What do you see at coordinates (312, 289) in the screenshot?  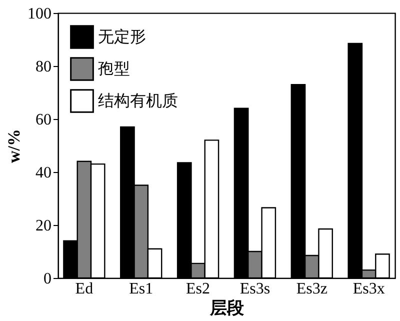 I see `x-tick-label: Es3z` at bounding box center [312, 289].